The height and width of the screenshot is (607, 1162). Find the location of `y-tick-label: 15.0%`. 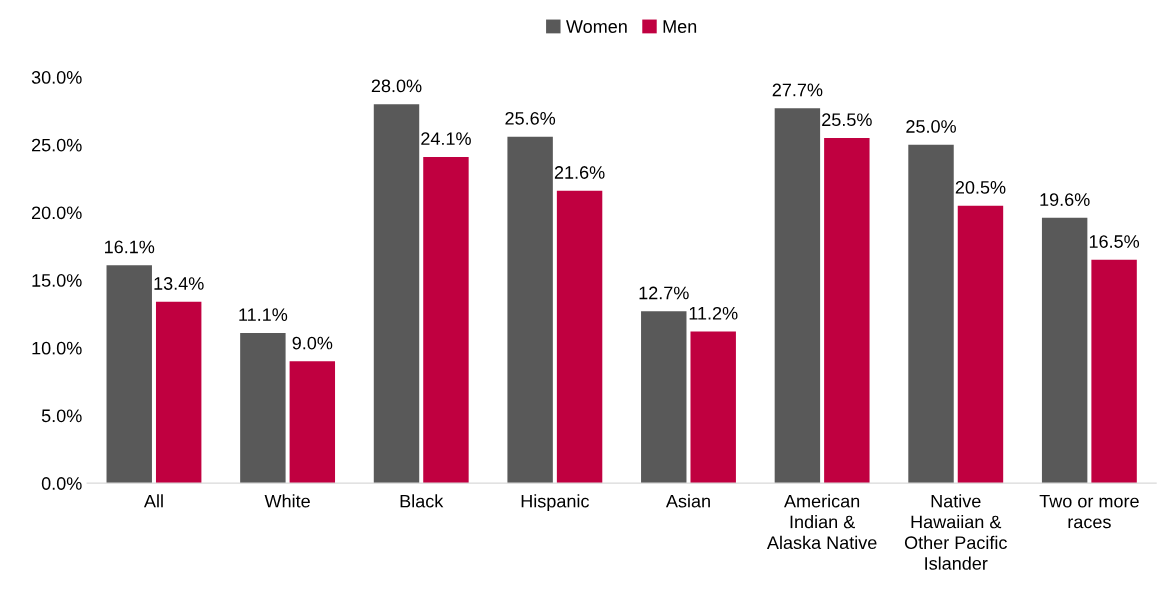

y-tick-label: 15.0% is located at coordinates (57, 280).